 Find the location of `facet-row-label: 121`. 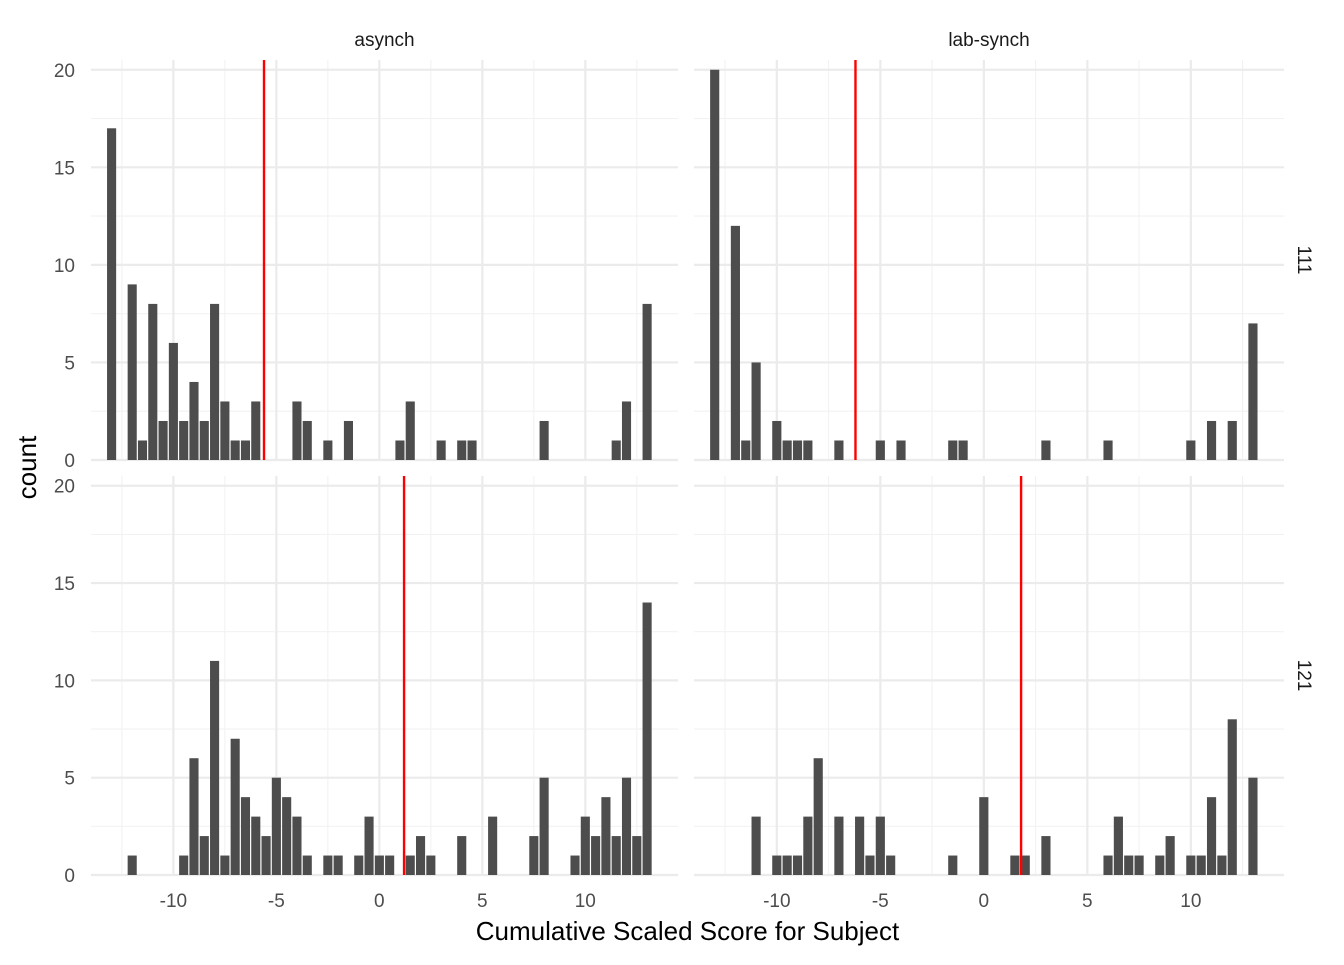

facet-row-label: 121 is located at coordinates (1303, 676).